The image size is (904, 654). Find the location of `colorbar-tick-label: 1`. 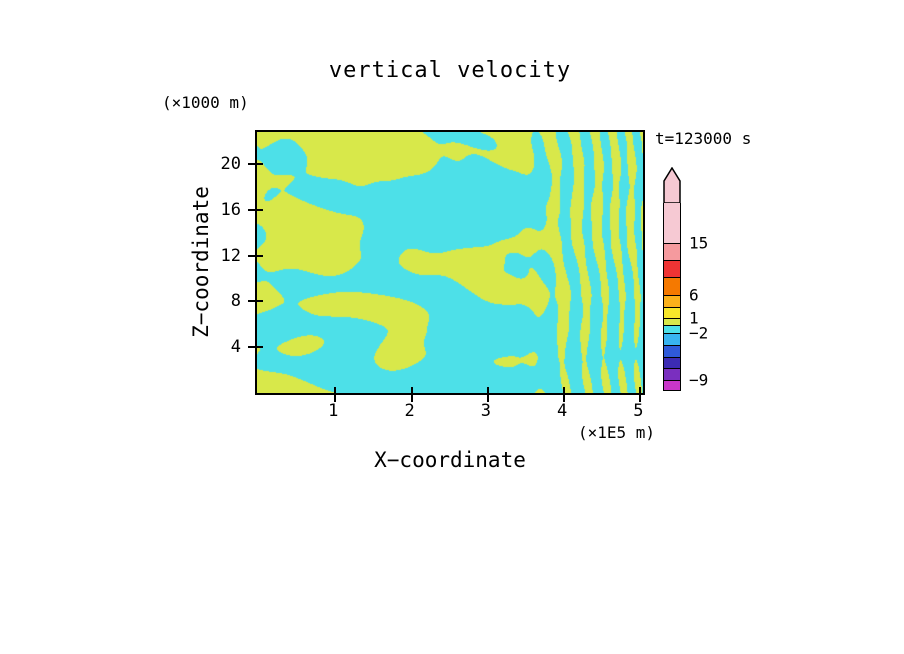

colorbar-tick-label: 1 is located at coordinates (694, 318).